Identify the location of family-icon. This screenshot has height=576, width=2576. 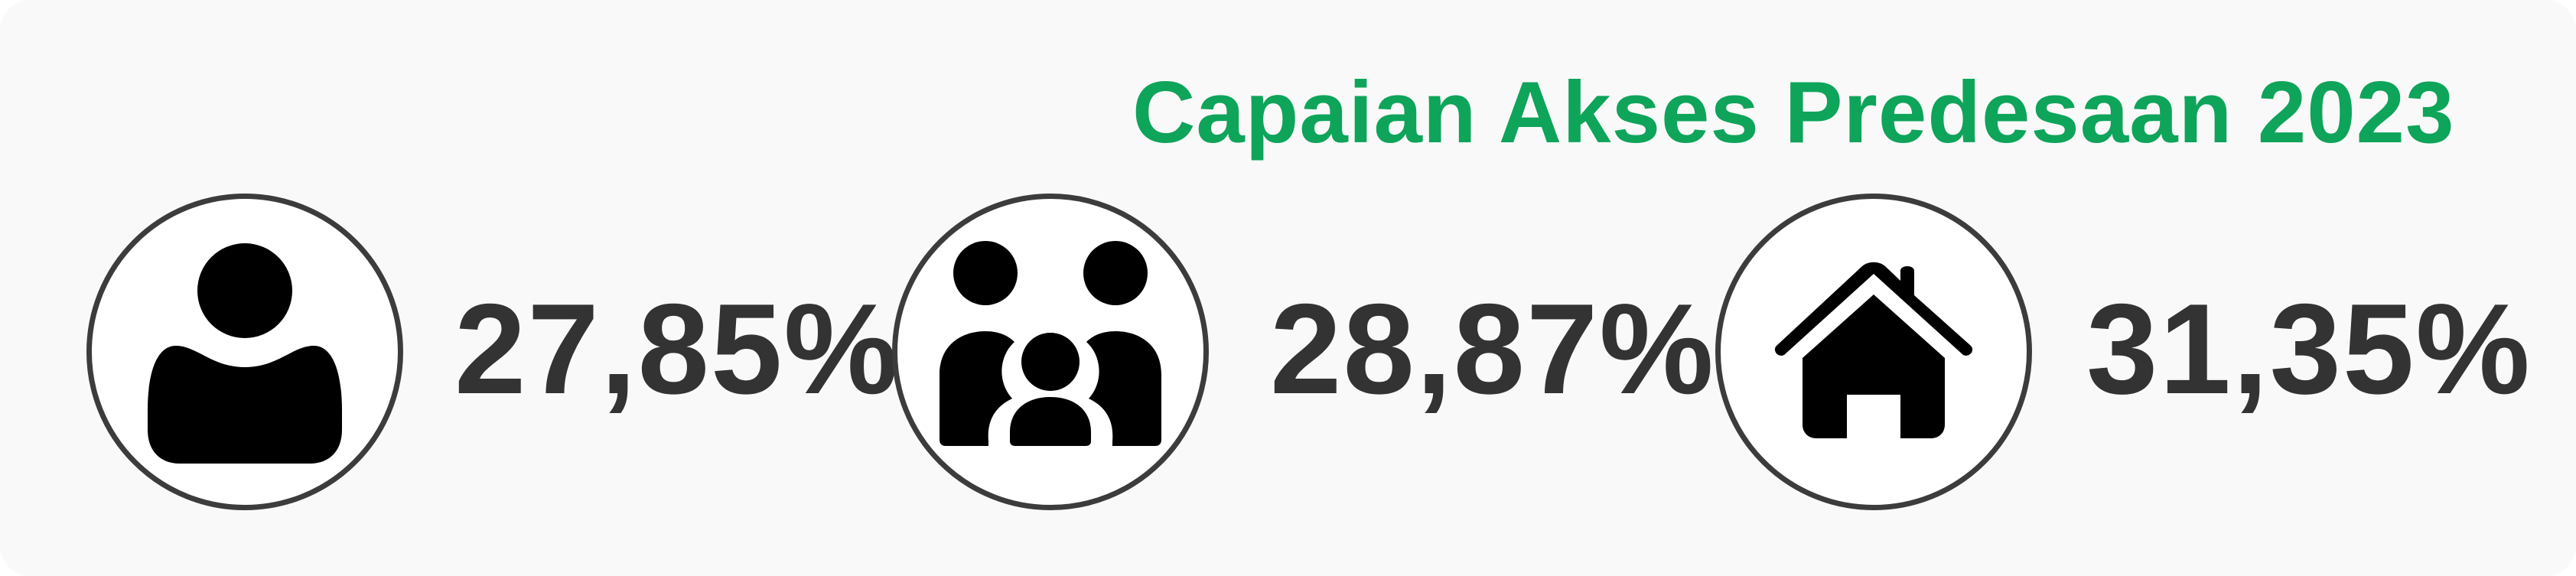
(1050, 343).